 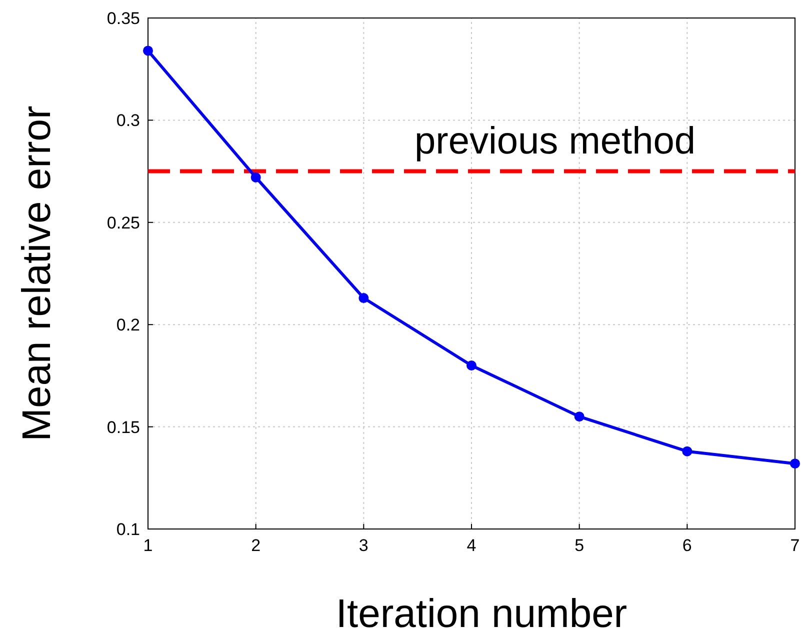 I want to click on x-tick-label: 2, so click(x=256, y=545).